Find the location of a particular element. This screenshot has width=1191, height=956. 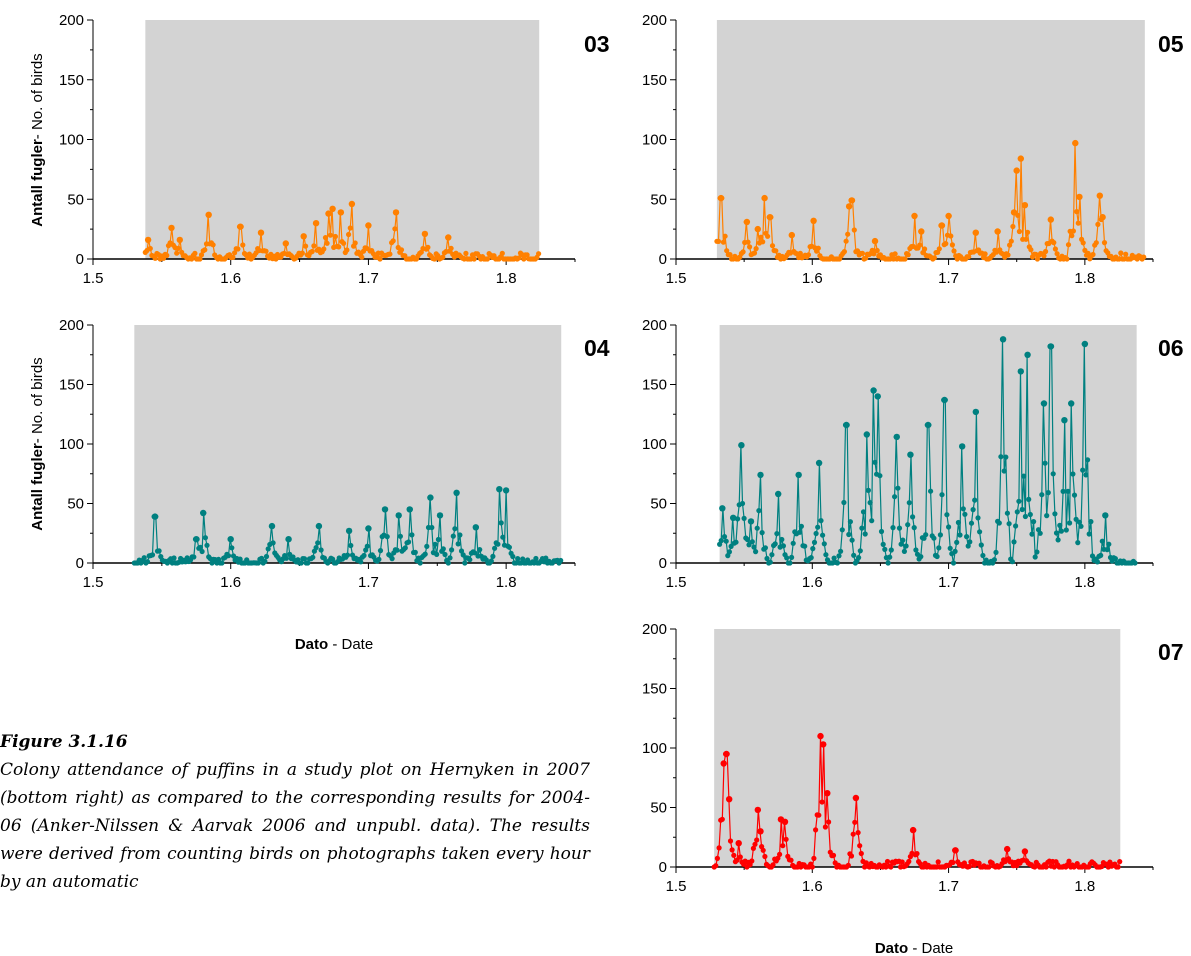

x-tick-label: 1.7 is located at coordinates (948, 278).